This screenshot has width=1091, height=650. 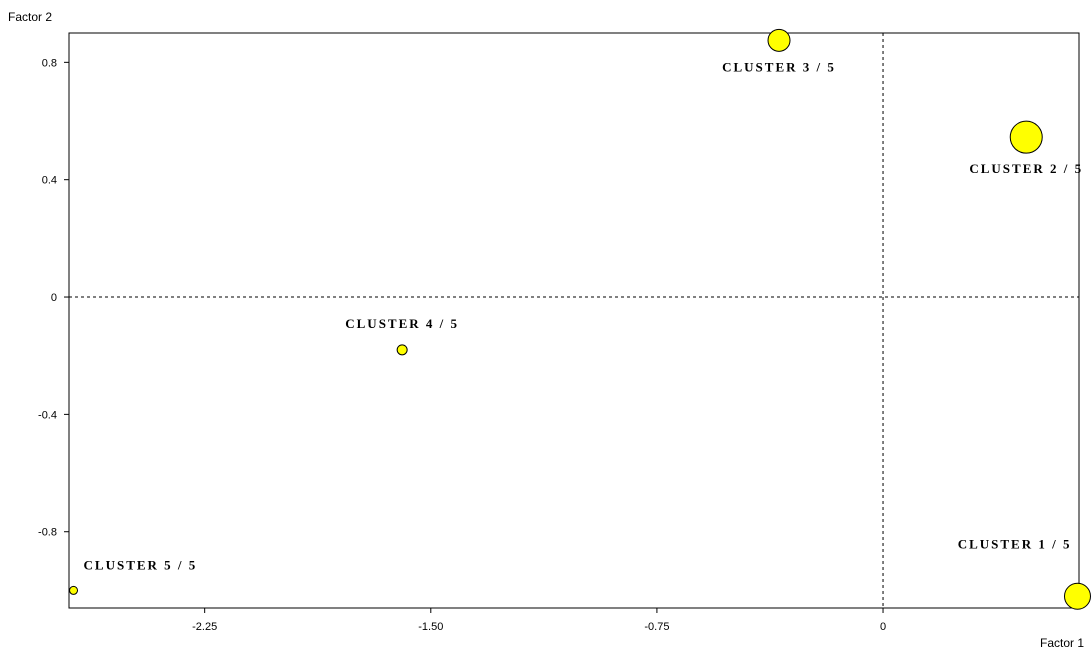 What do you see at coordinates (30, 17) in the screenshot?
I see `y-axis-title: Factor 2` at bounding box center [30, 17].